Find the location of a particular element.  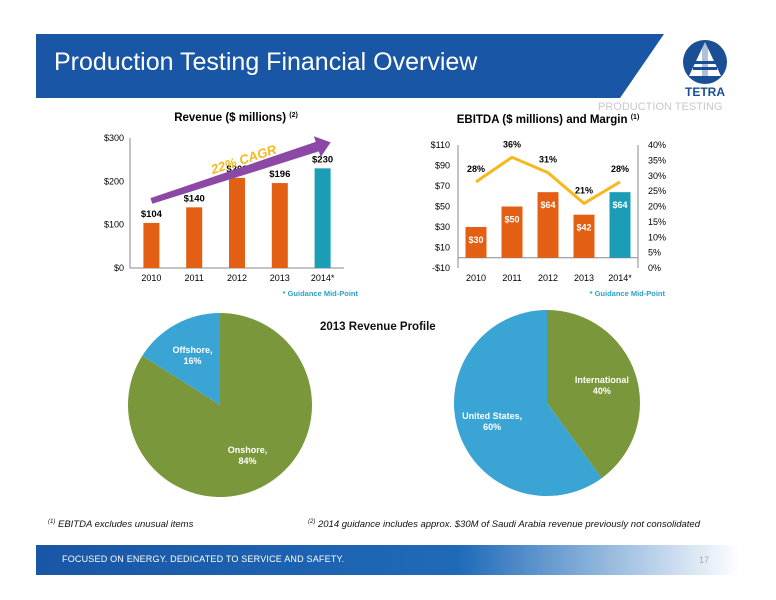

location-pie-value: 84% is located at coordinates (247, 461).